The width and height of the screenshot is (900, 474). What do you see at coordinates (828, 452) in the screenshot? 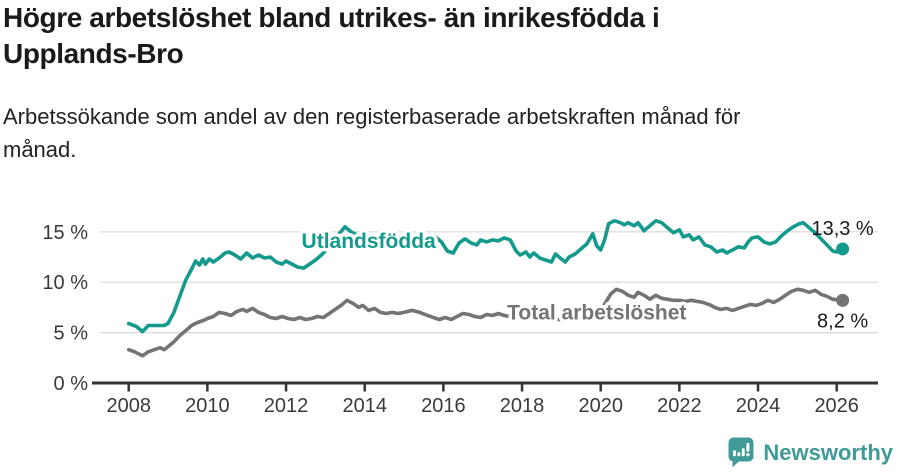
I see `newsworthy-logo-text: Newsworthy` at bounding box center [828, 452].